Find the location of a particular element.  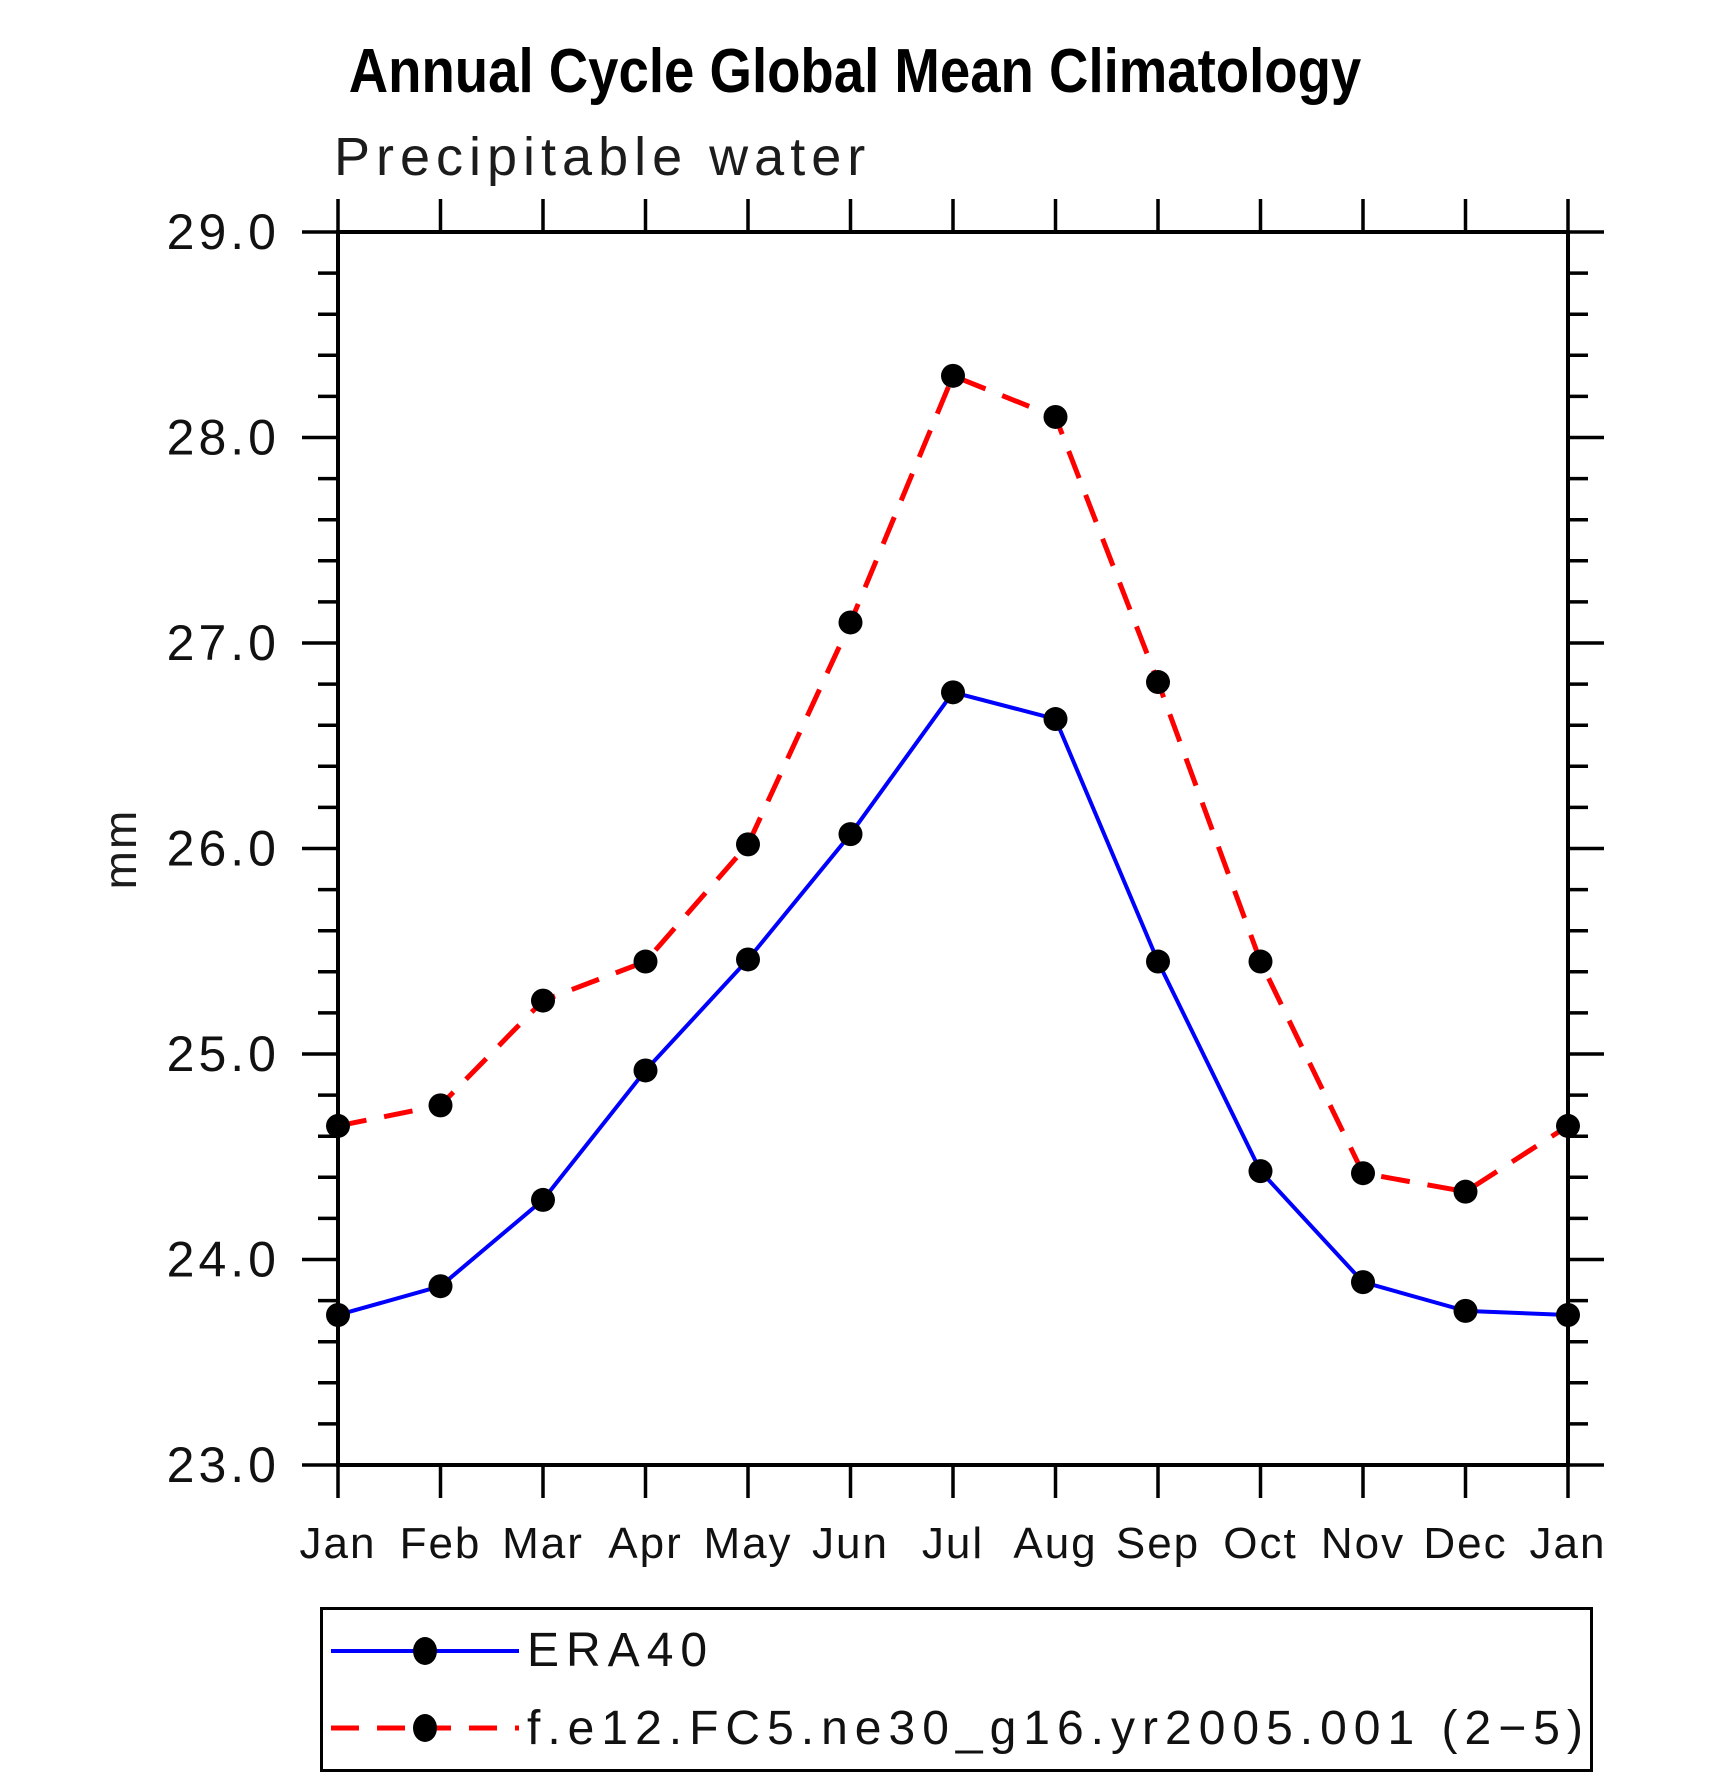

x-tick-label: Aug is located at coordinates (1055, 1543).